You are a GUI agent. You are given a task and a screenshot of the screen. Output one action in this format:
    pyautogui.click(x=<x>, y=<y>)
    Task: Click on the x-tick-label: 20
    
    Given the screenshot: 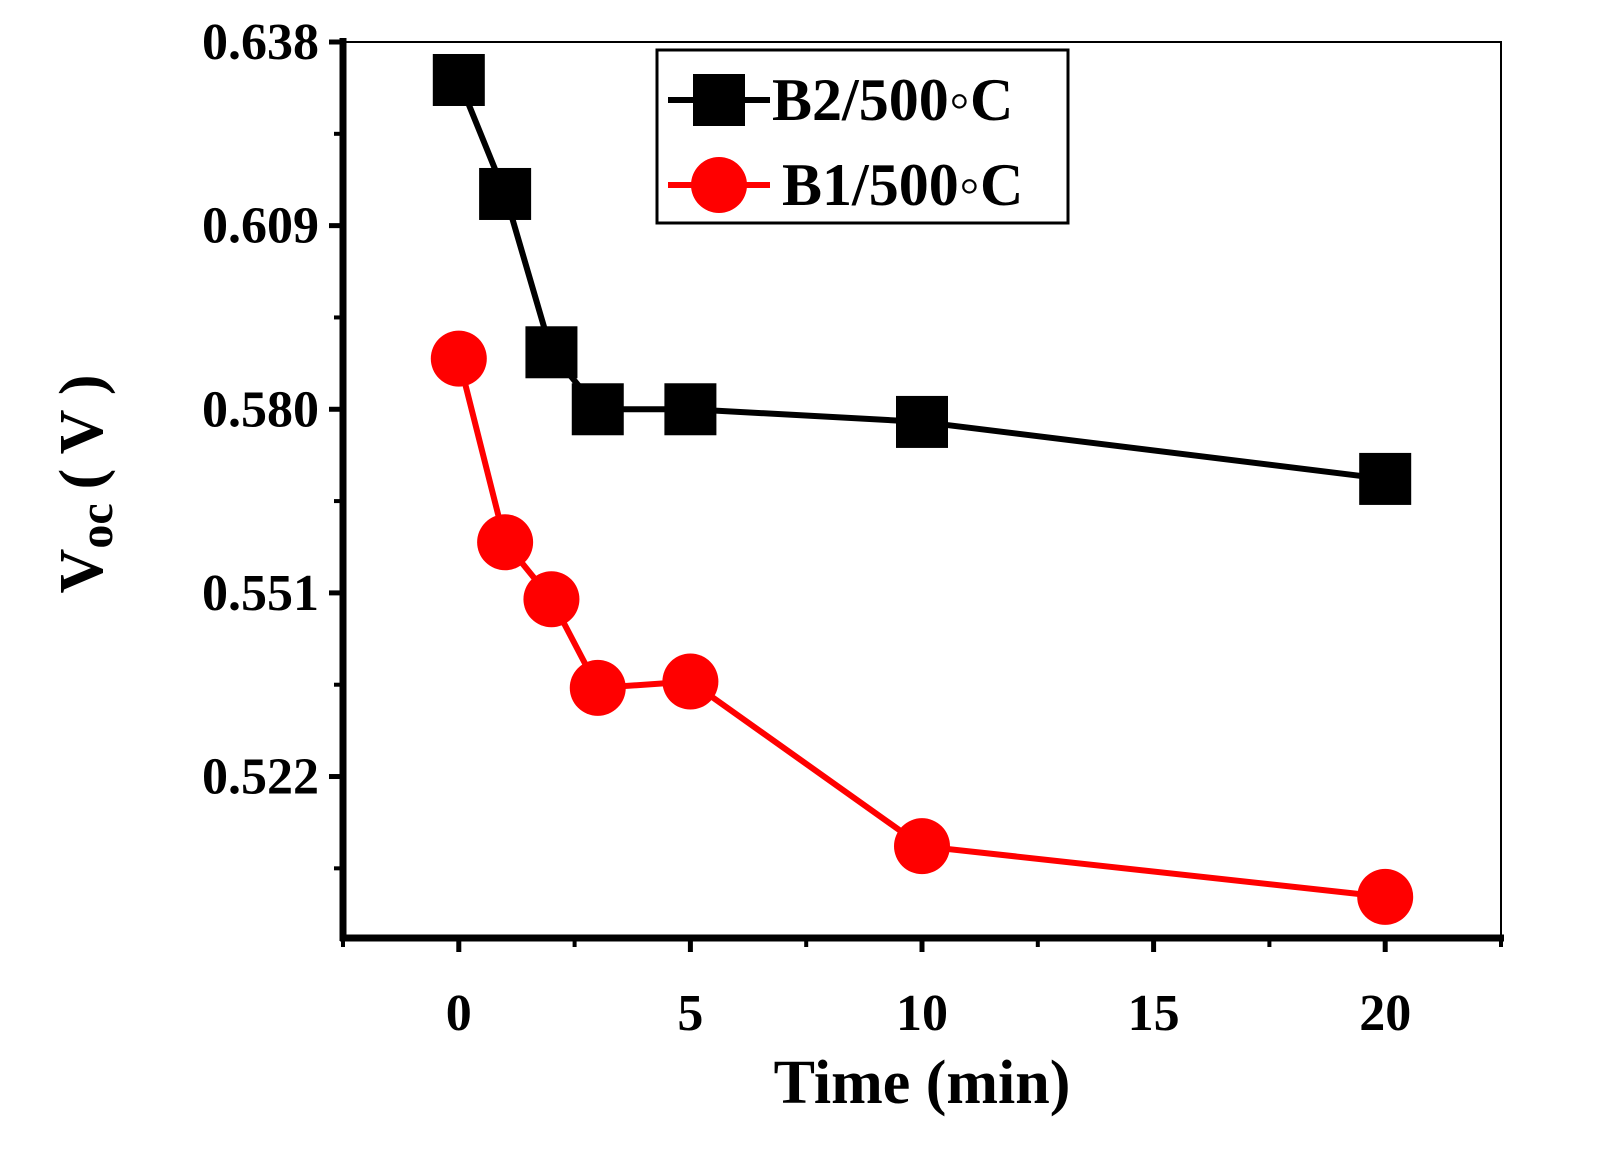 What is the action you would take?
    pyautogui.click(x=1385, y=1013)
    